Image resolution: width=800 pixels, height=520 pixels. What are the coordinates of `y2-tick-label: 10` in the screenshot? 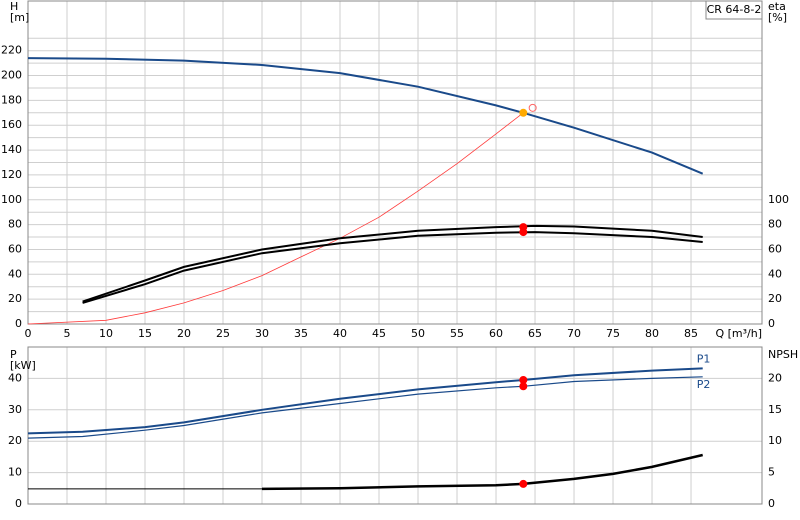 It's located at (775, 440).